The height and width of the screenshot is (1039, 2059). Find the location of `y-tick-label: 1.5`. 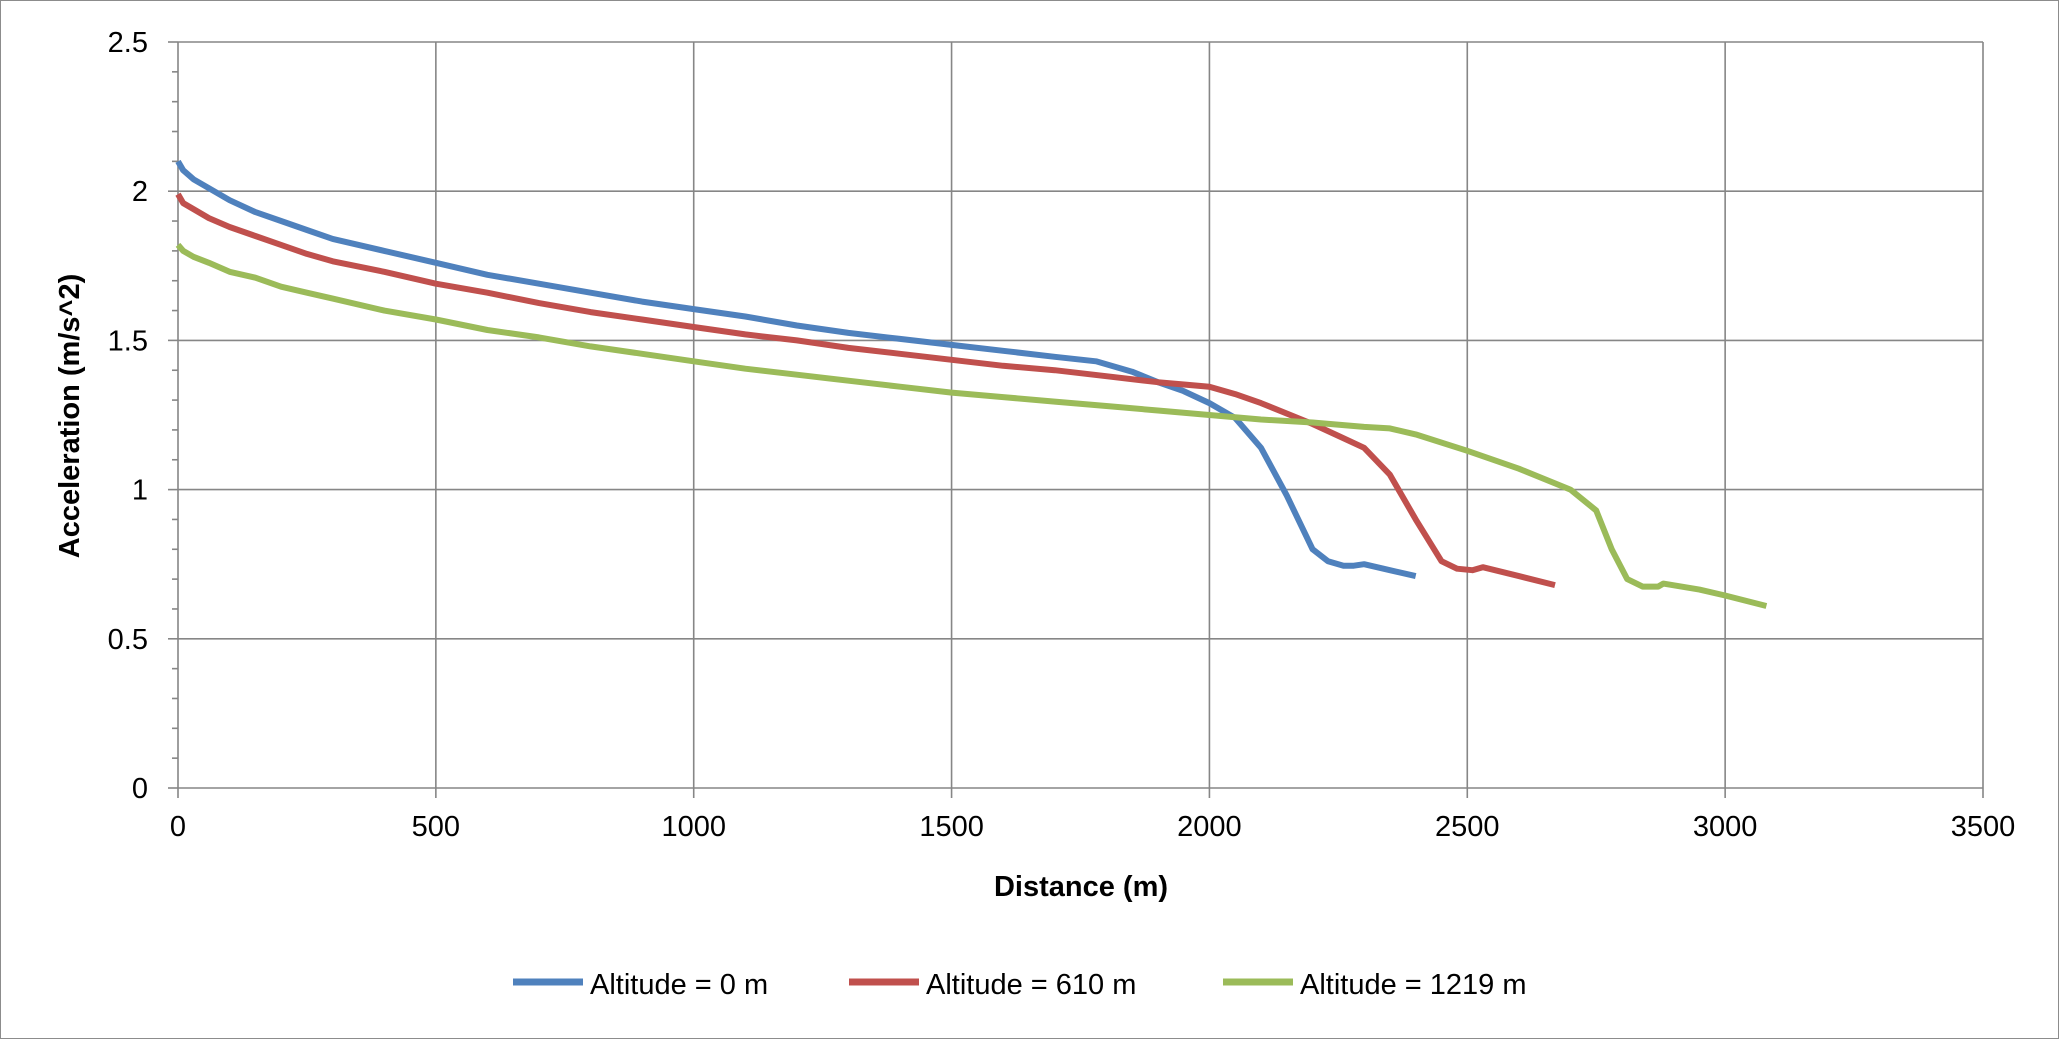

y-tick-label: 1.5 is located at coordinates (128, 341).